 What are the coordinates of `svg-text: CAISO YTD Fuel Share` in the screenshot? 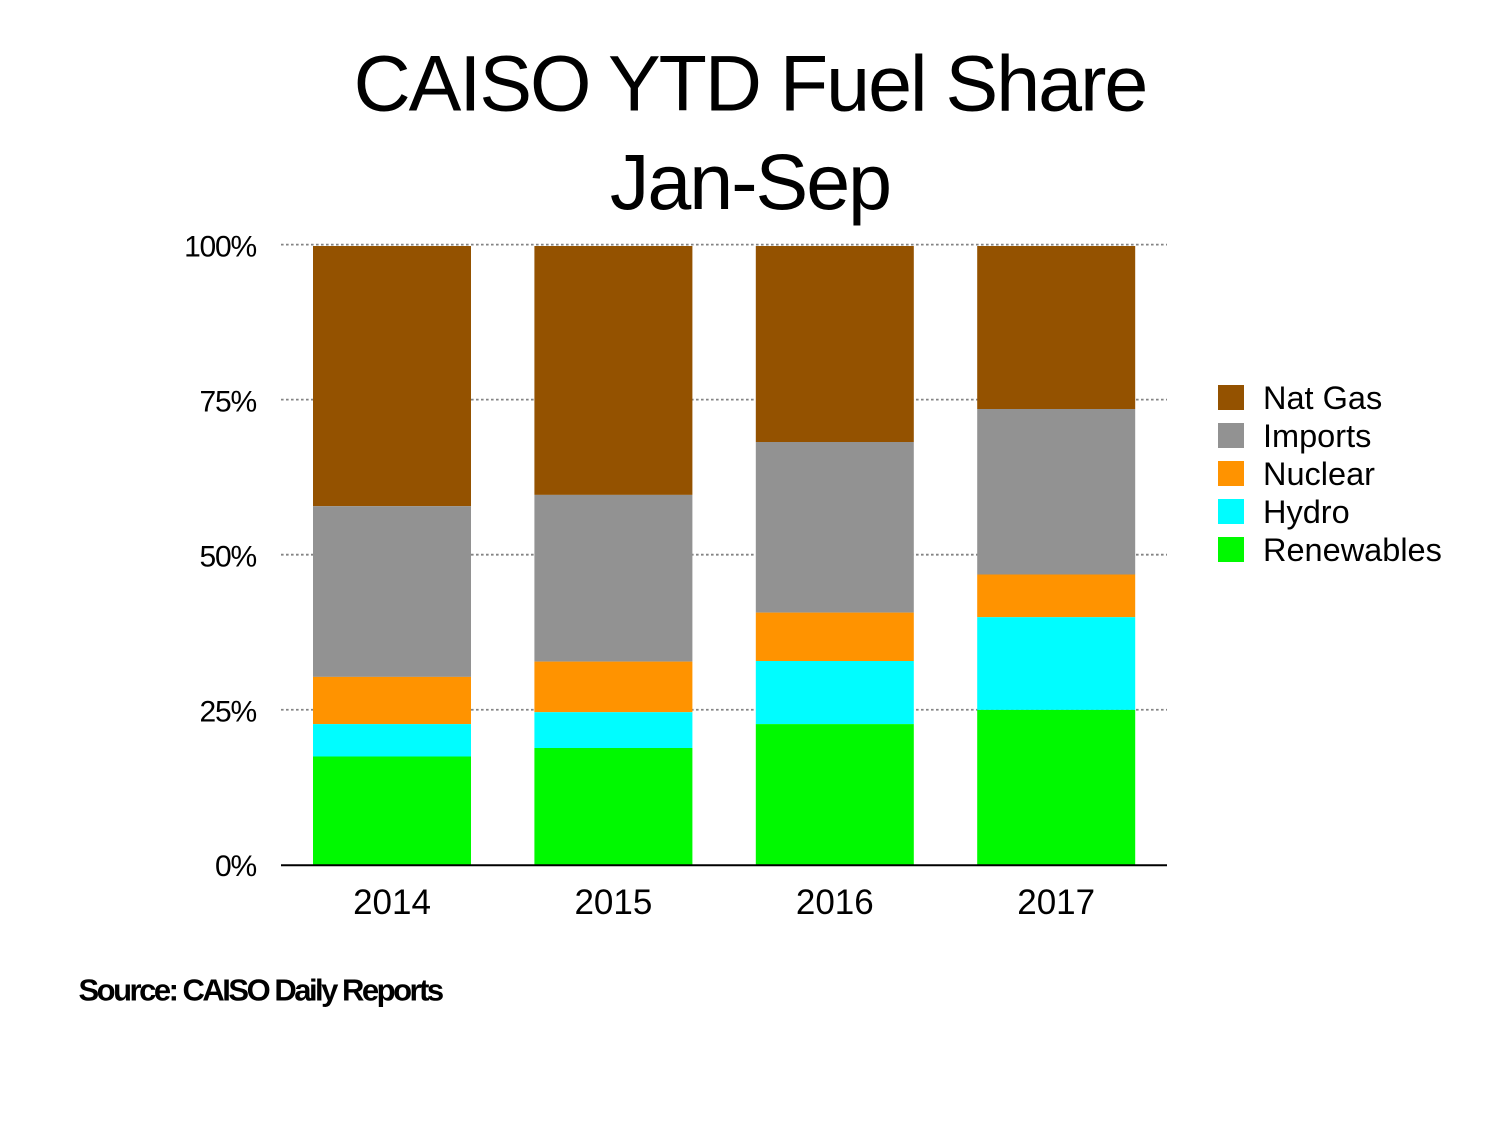 It's located at (750, 83).